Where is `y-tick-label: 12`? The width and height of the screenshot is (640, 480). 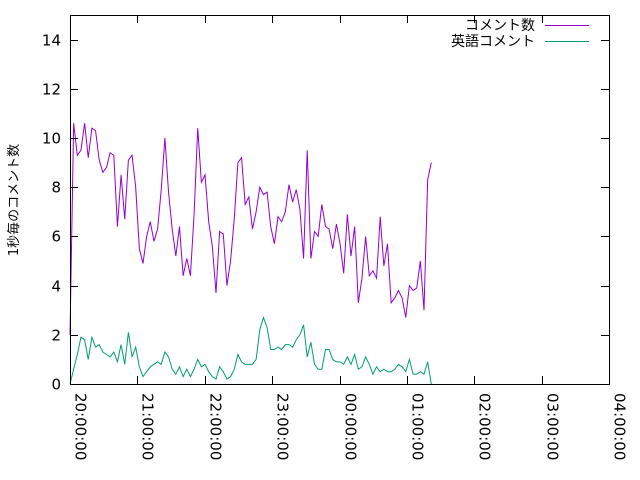
y-tick-label: 12 is located at coordinates (51, 90).